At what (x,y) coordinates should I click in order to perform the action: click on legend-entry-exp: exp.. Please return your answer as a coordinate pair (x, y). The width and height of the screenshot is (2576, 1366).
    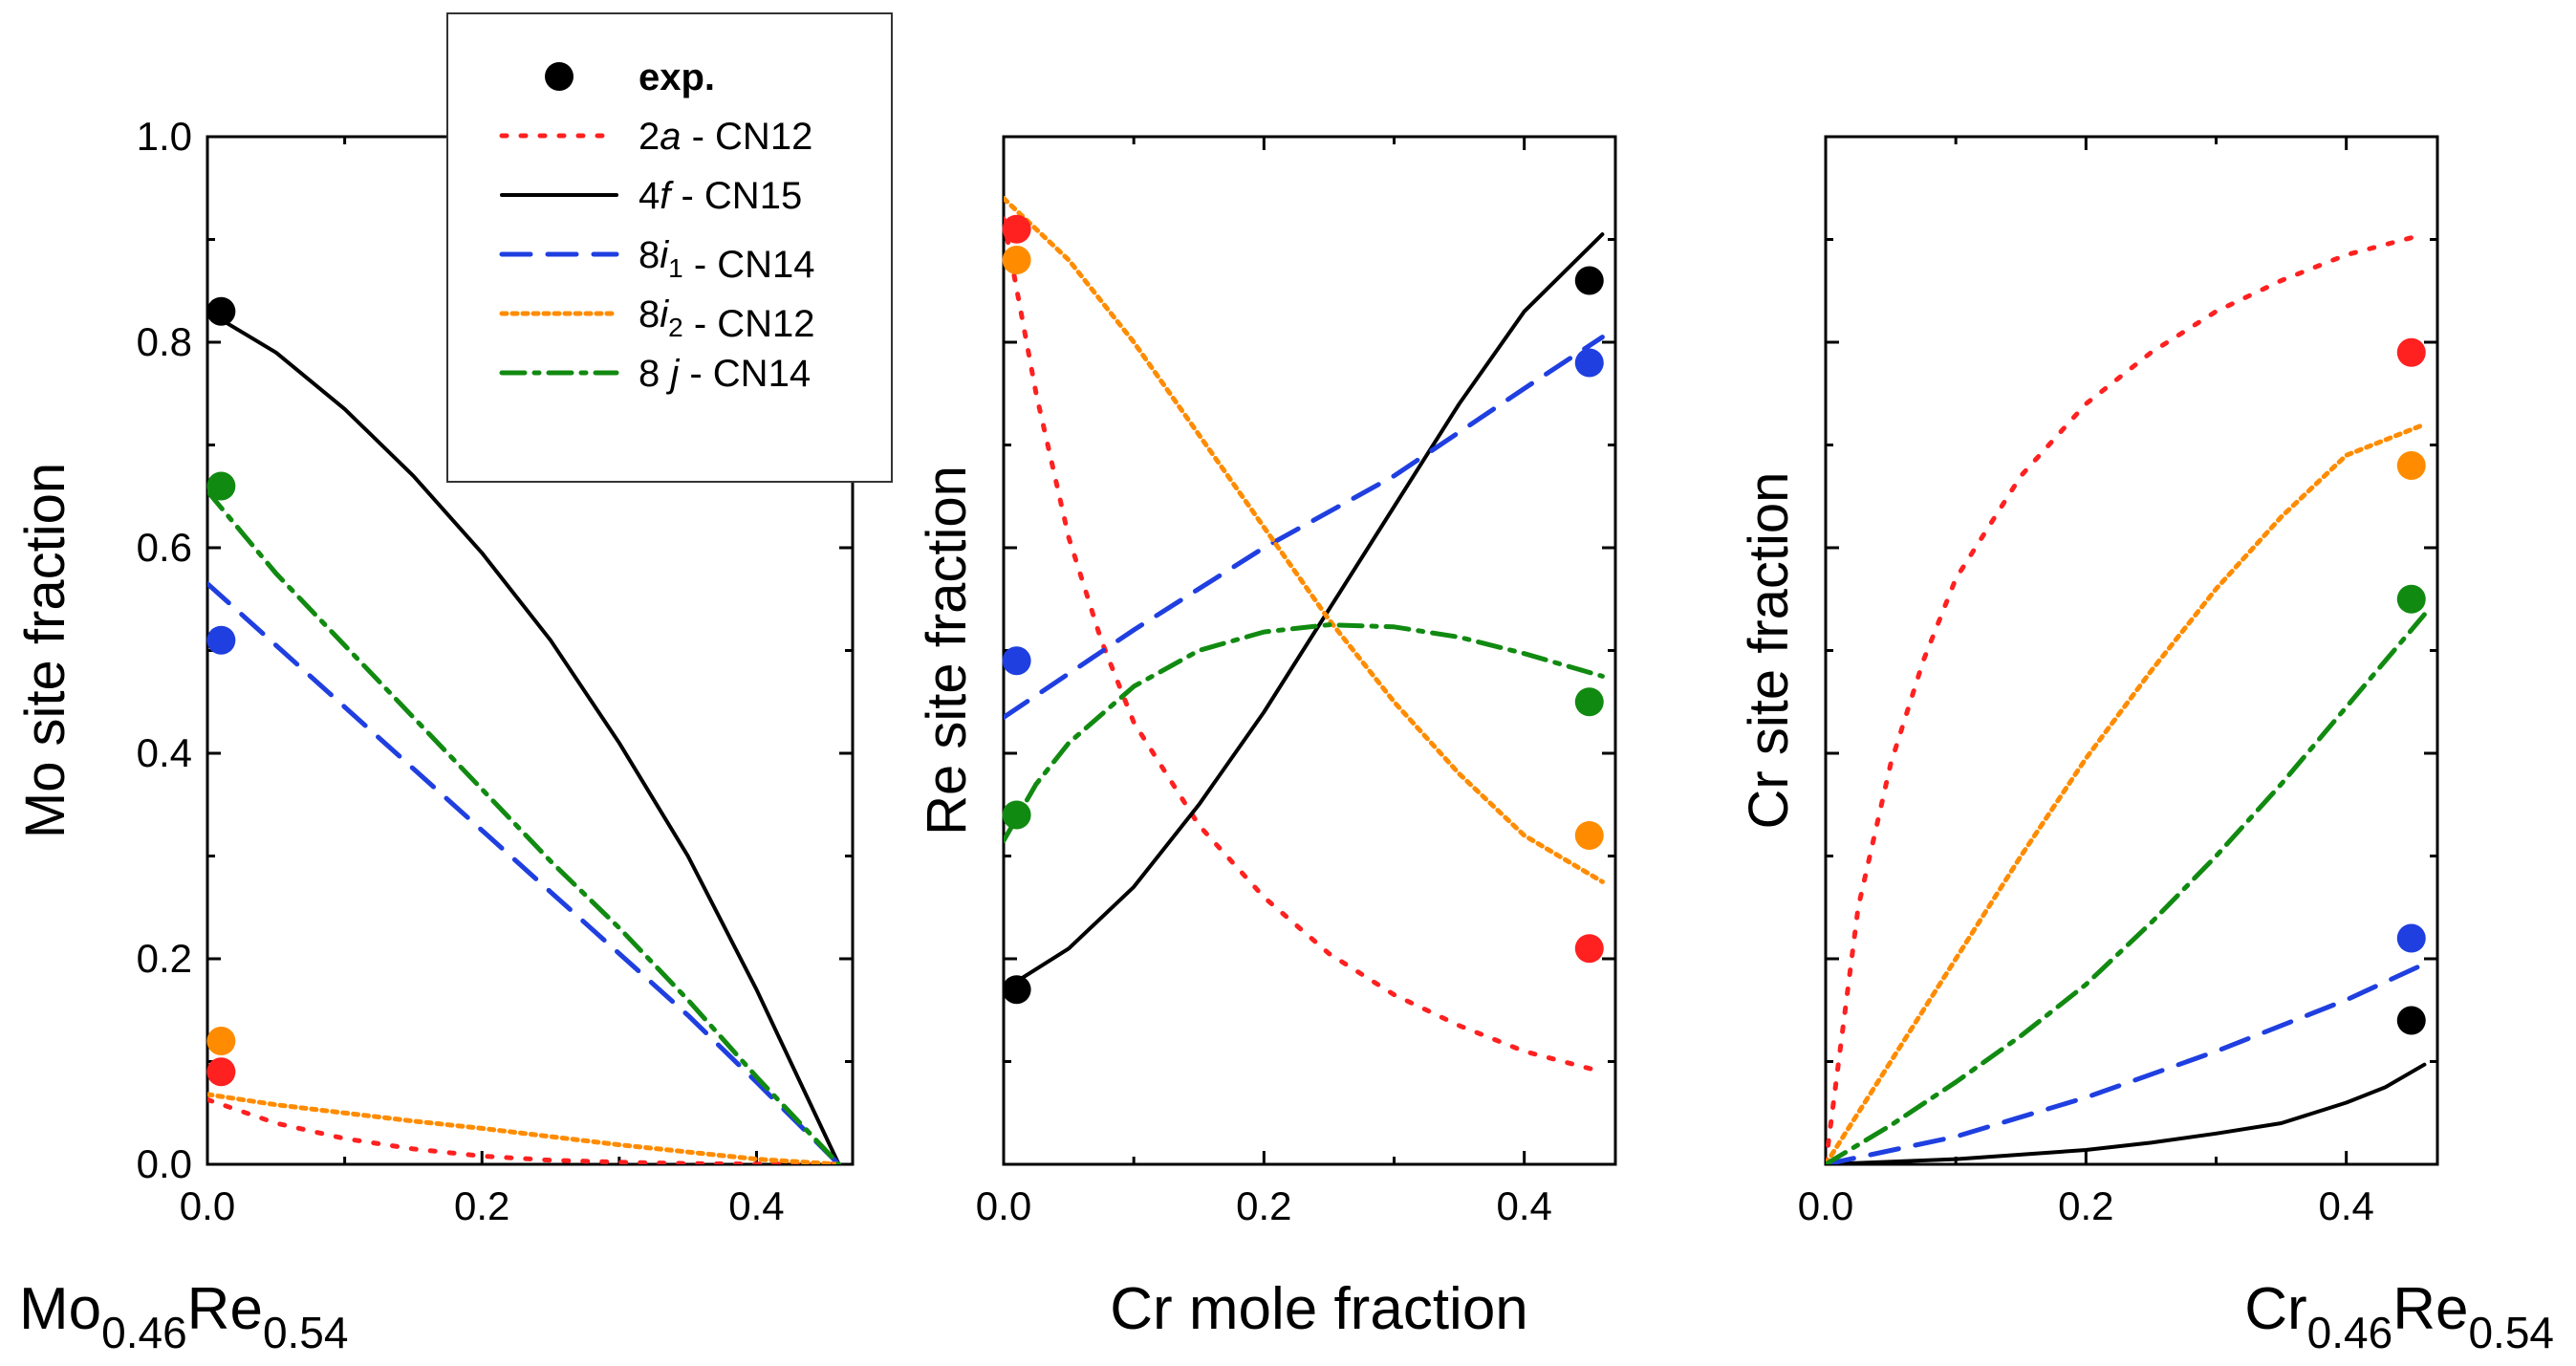
    Looking at the image, I should click on (630, 77).